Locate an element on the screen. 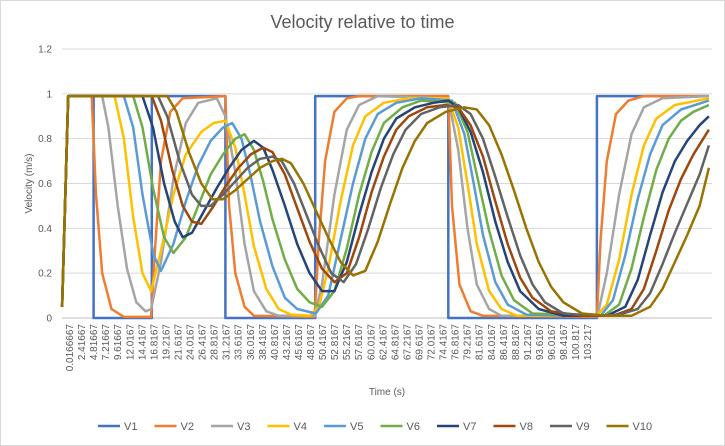  x-tick-label: 62.4167 is located at coordinates (383, 342).